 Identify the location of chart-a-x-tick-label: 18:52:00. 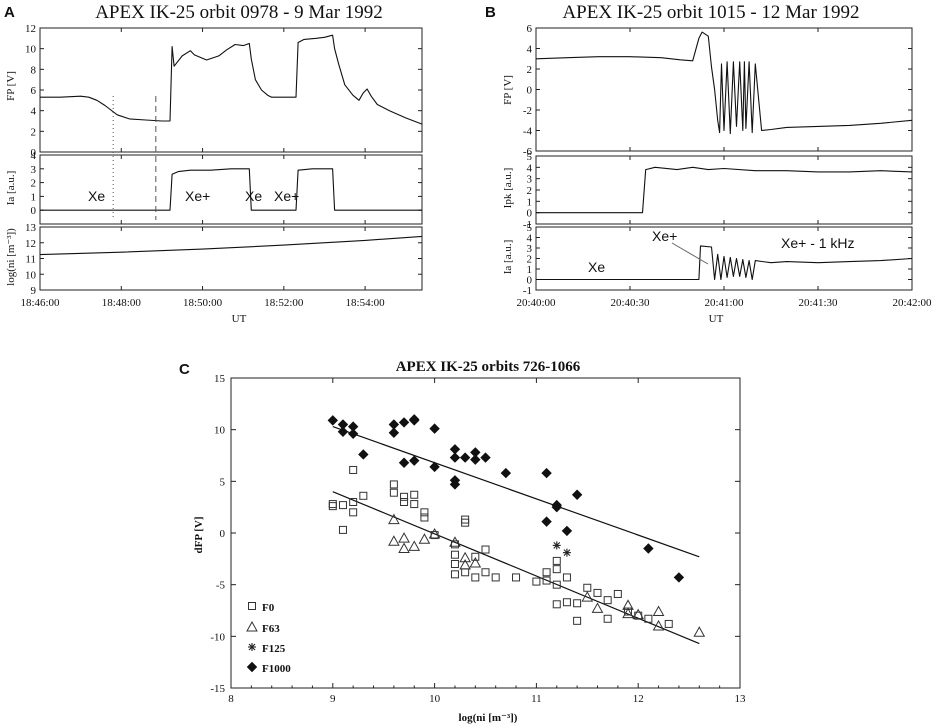
(284, 303).